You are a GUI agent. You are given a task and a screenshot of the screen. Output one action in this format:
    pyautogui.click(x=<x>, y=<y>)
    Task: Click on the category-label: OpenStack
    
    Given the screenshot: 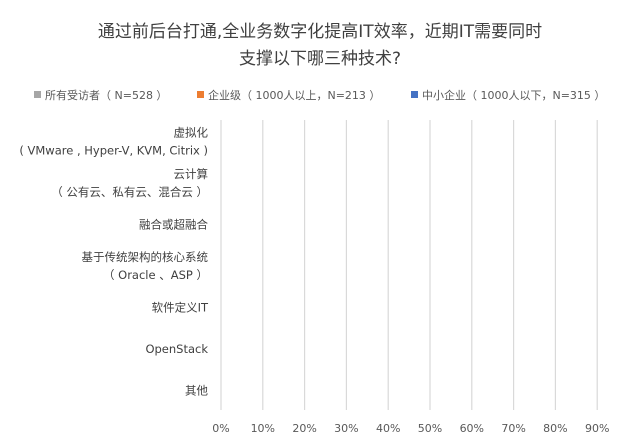 What is the action you would take?
    pyautogui.click(x=176, y=349)
    